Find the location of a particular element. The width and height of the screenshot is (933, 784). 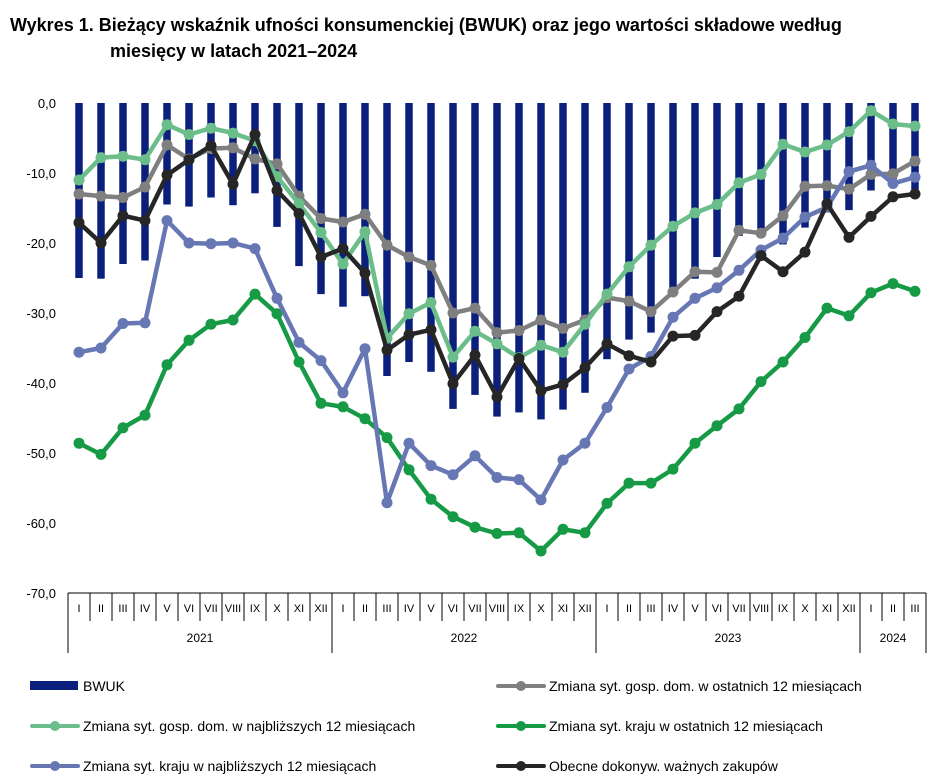

year-label: 2021 is located at coordinates (200, 638).